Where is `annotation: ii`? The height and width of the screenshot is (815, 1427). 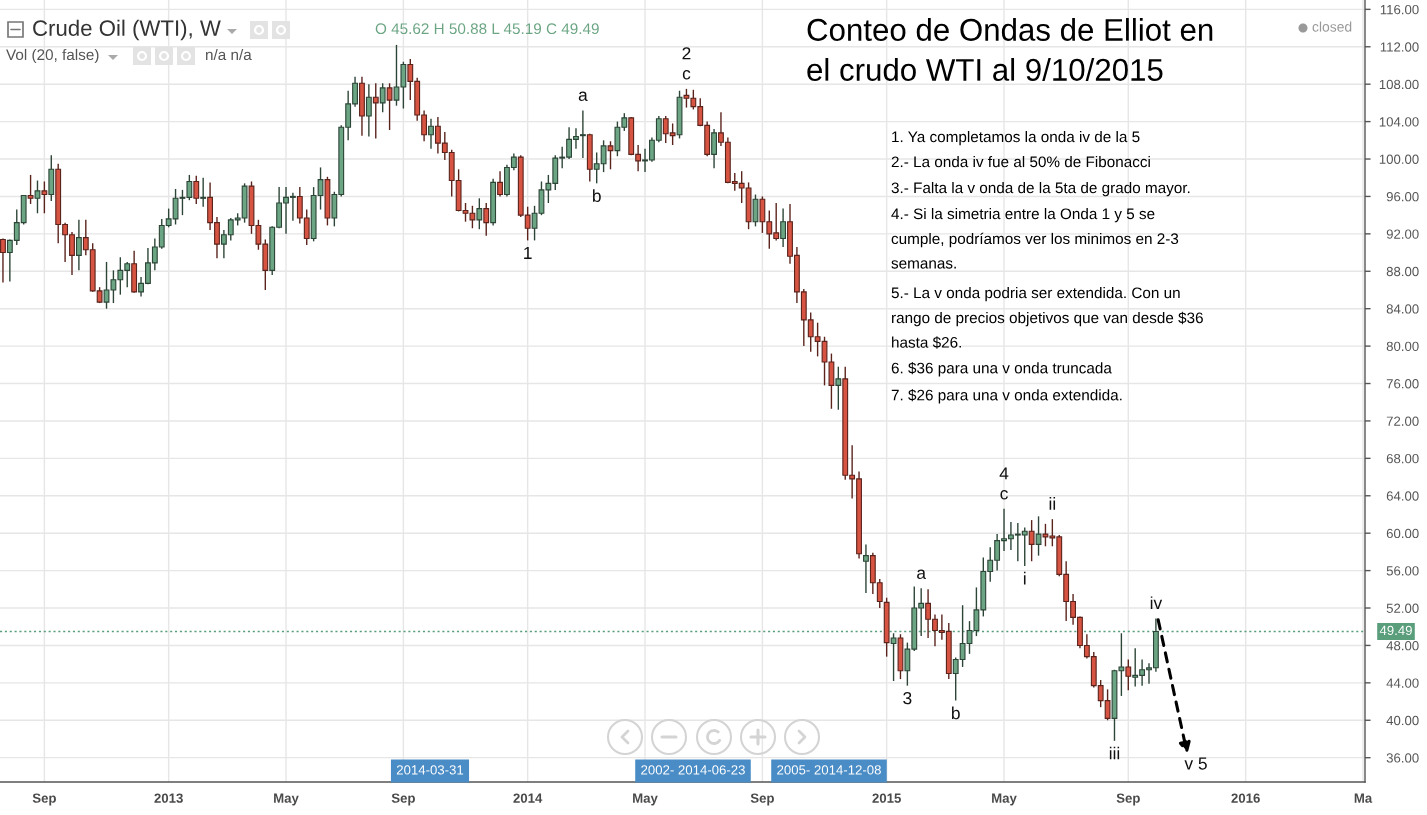 annotation: ii is located at coordinates (1052, 503).